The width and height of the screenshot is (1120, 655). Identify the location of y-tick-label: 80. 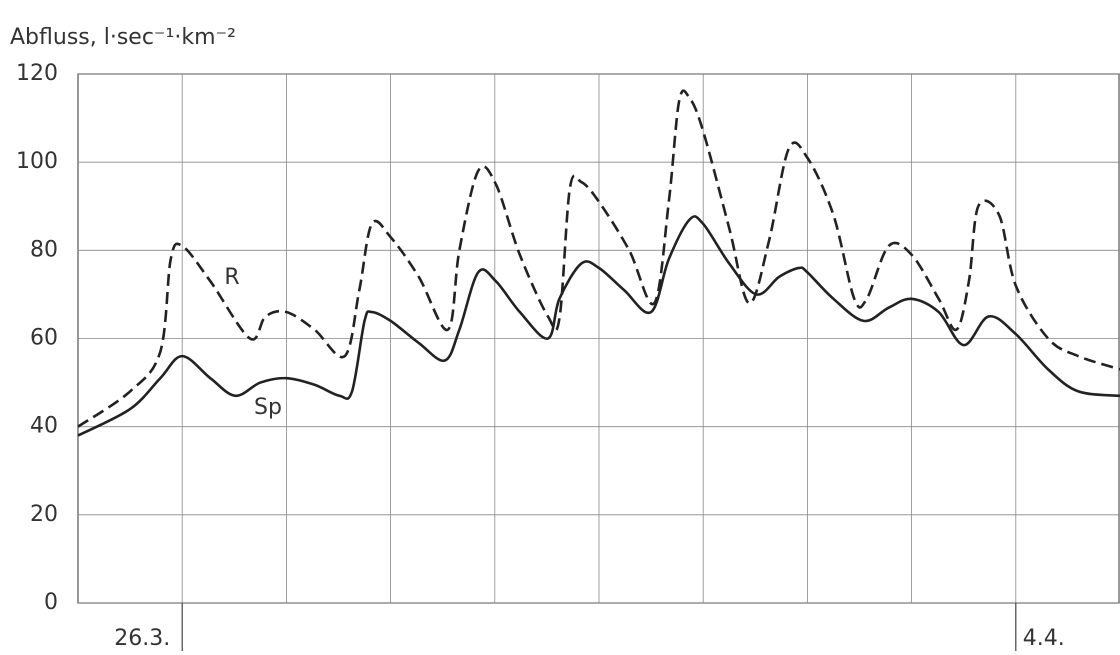
(44, 249).